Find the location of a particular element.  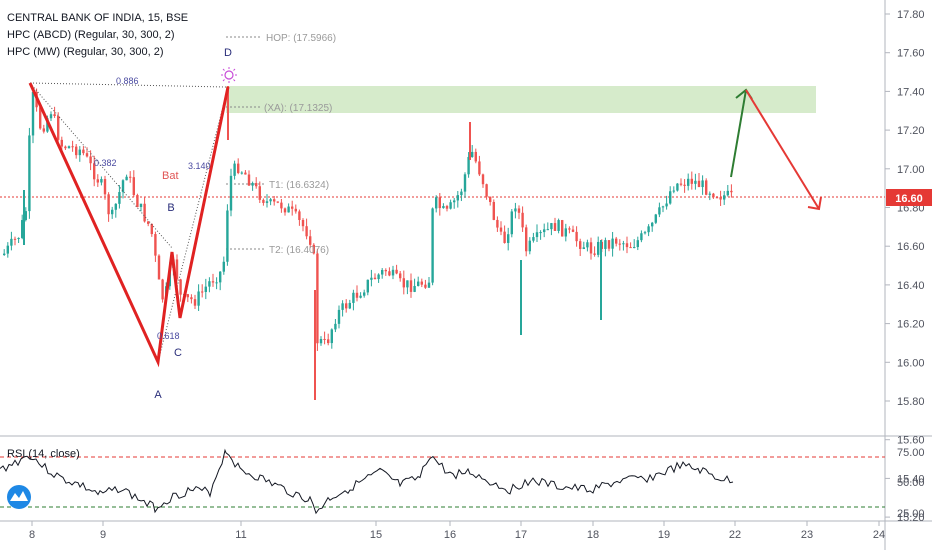

harmonic-pattern is located at coordinates (129, 225).